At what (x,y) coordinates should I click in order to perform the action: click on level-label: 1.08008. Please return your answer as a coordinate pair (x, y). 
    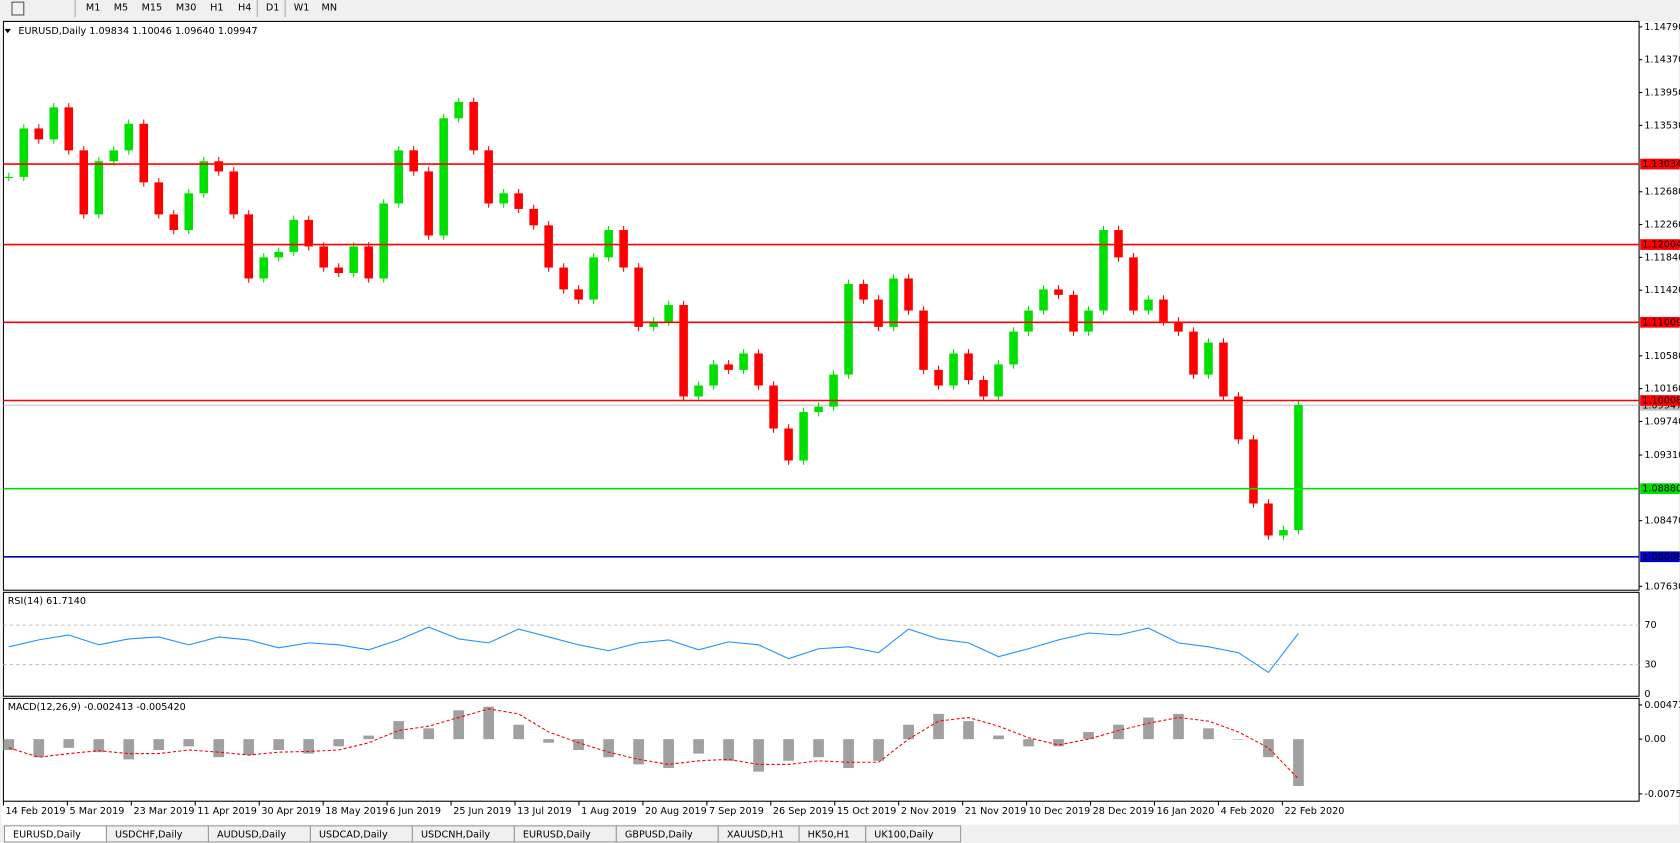
    Looking at the image, I should click on (1661, 557).